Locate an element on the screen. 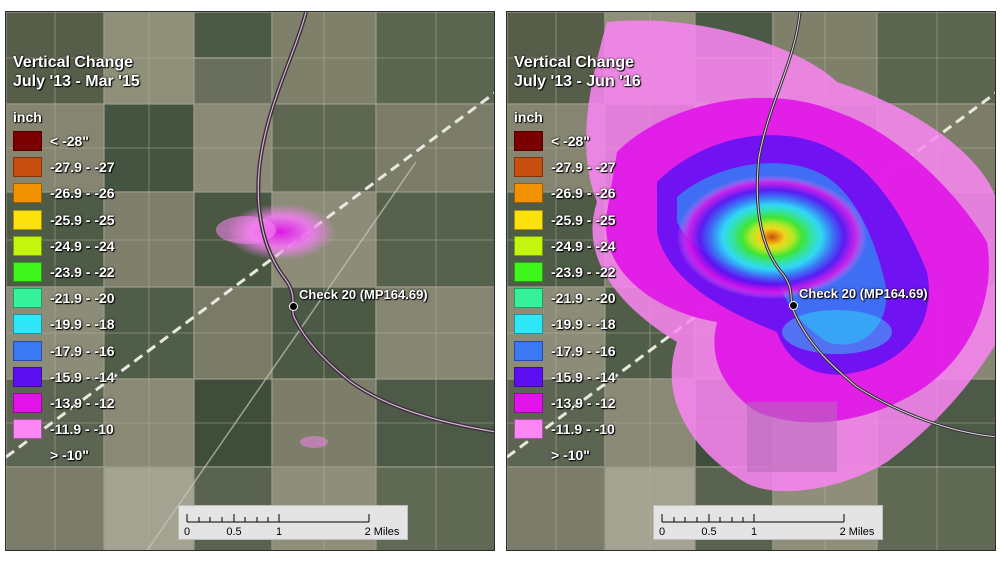  map-title: Vertical Change July '13 - Mar '15 is located at coordinates (76, 72).